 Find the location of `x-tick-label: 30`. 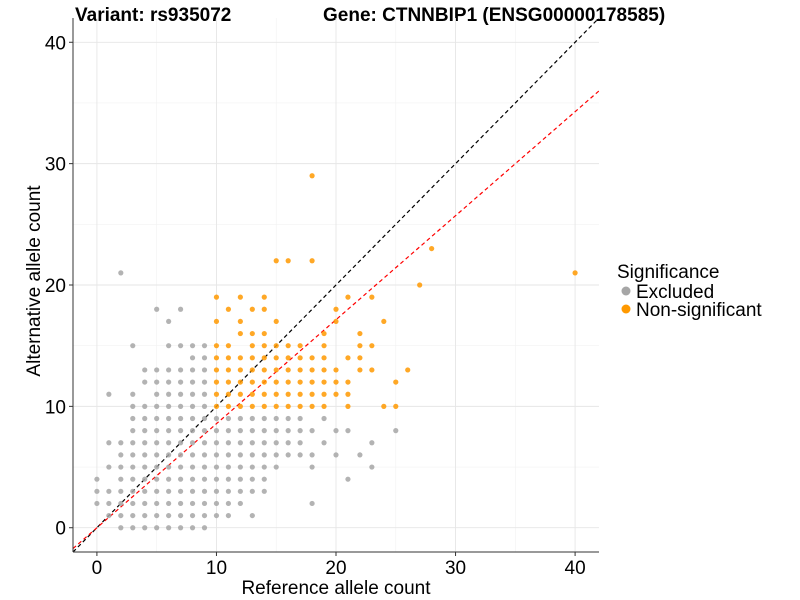

x-tick-label: 30 is located at coordinates (455, 568).